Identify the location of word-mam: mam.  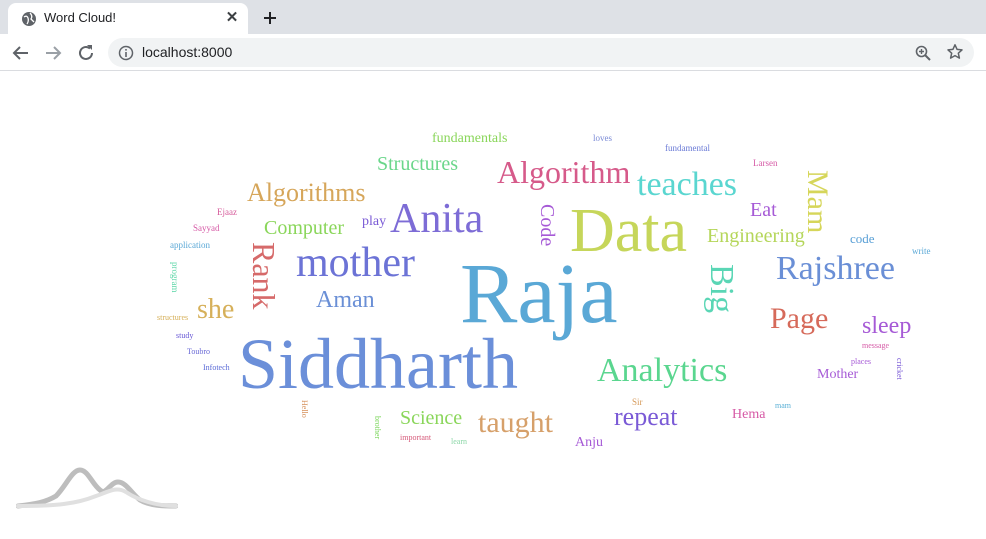
(783, 405).